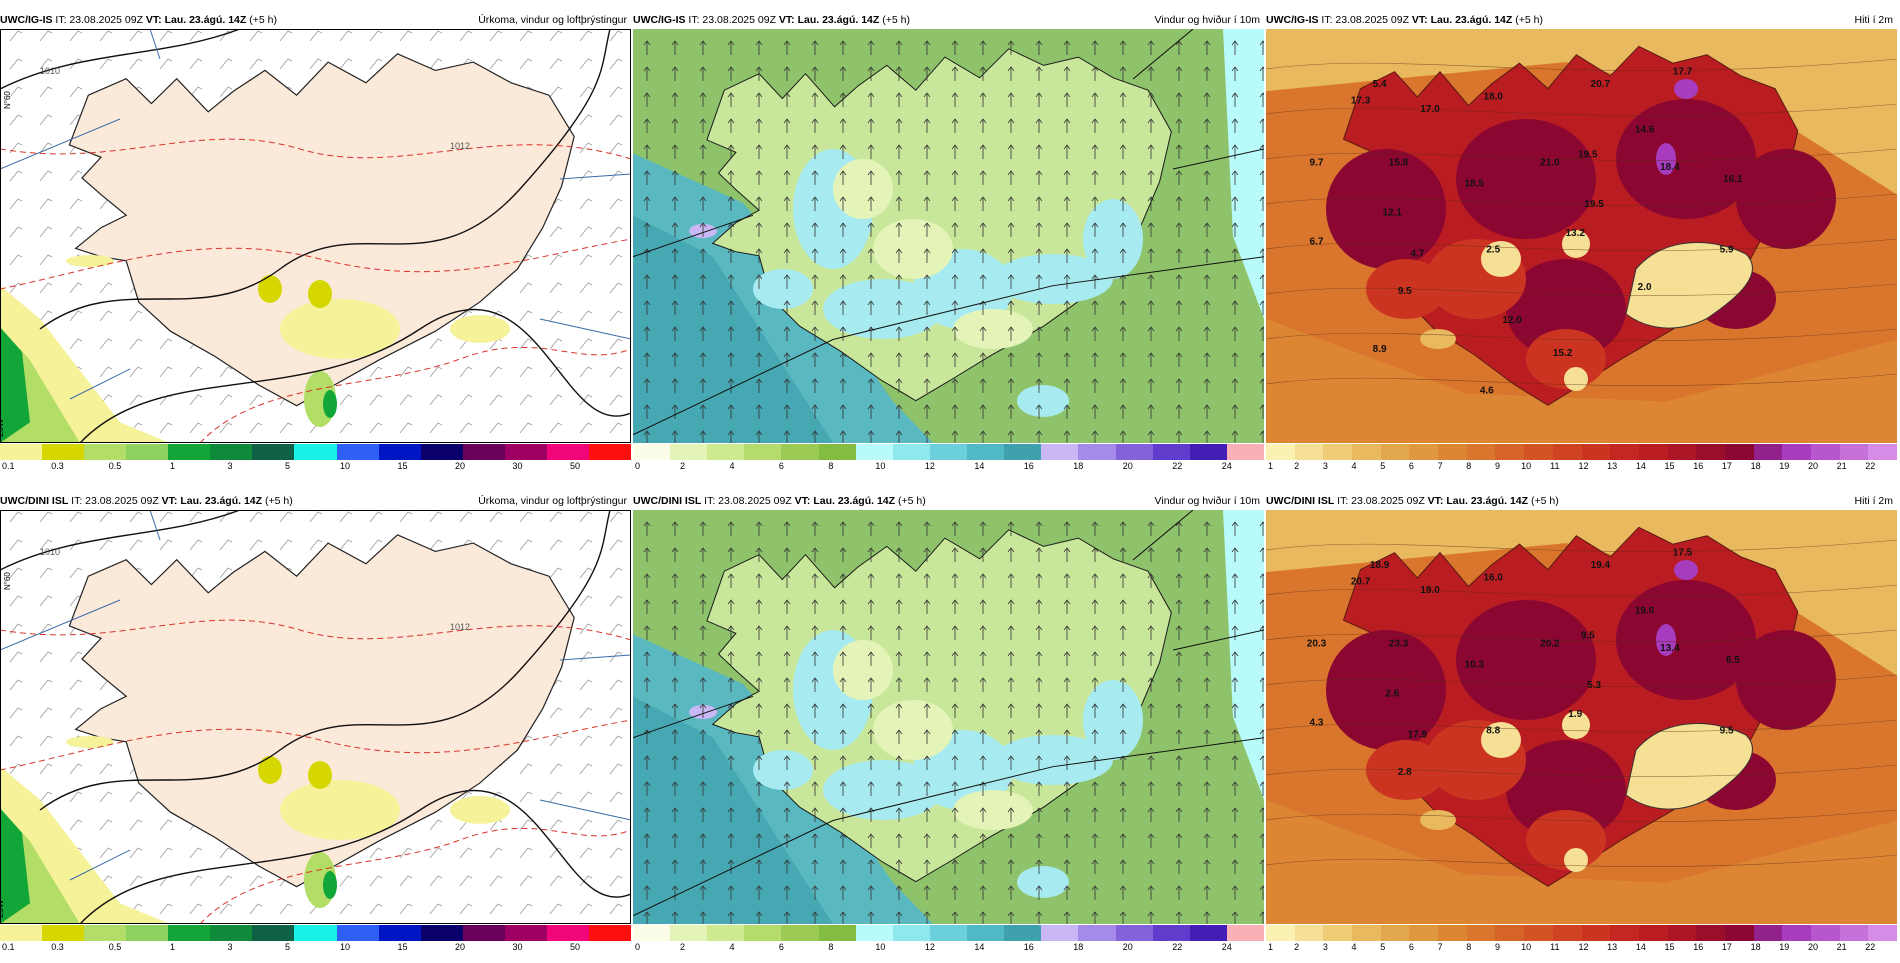 The image size is (1900, 963). Describe the element at coordinates (1127, 947) in the screenshot. I see `colorbar-tick-label: 20` at that location.